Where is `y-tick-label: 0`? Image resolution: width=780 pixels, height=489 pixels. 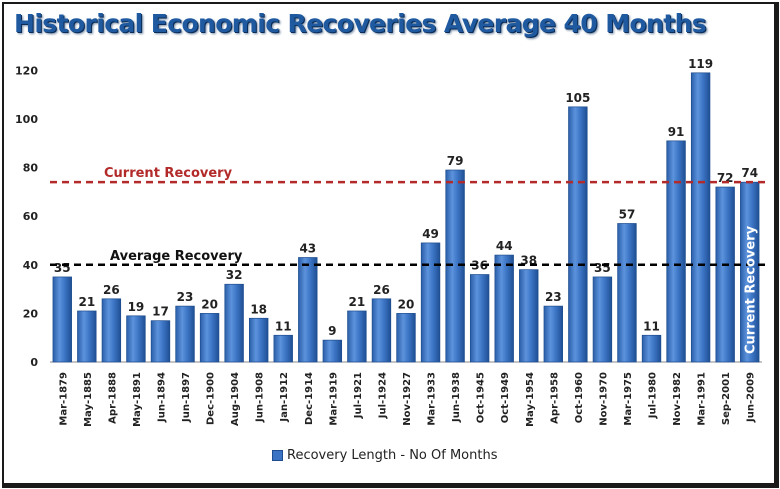
y-tick-label: 0 is located at coordinates (34, 362).